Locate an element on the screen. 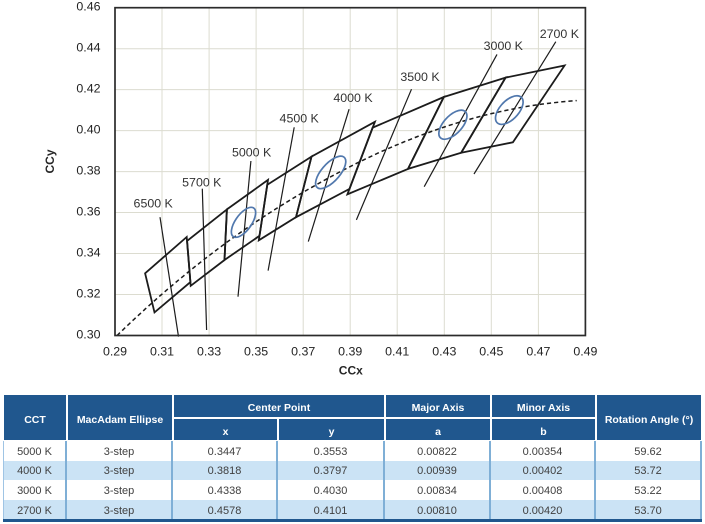 Image resolution: width=705 pixels, height=524 pixels. svg-text: 0.41 is located at coordinates (397, 352).